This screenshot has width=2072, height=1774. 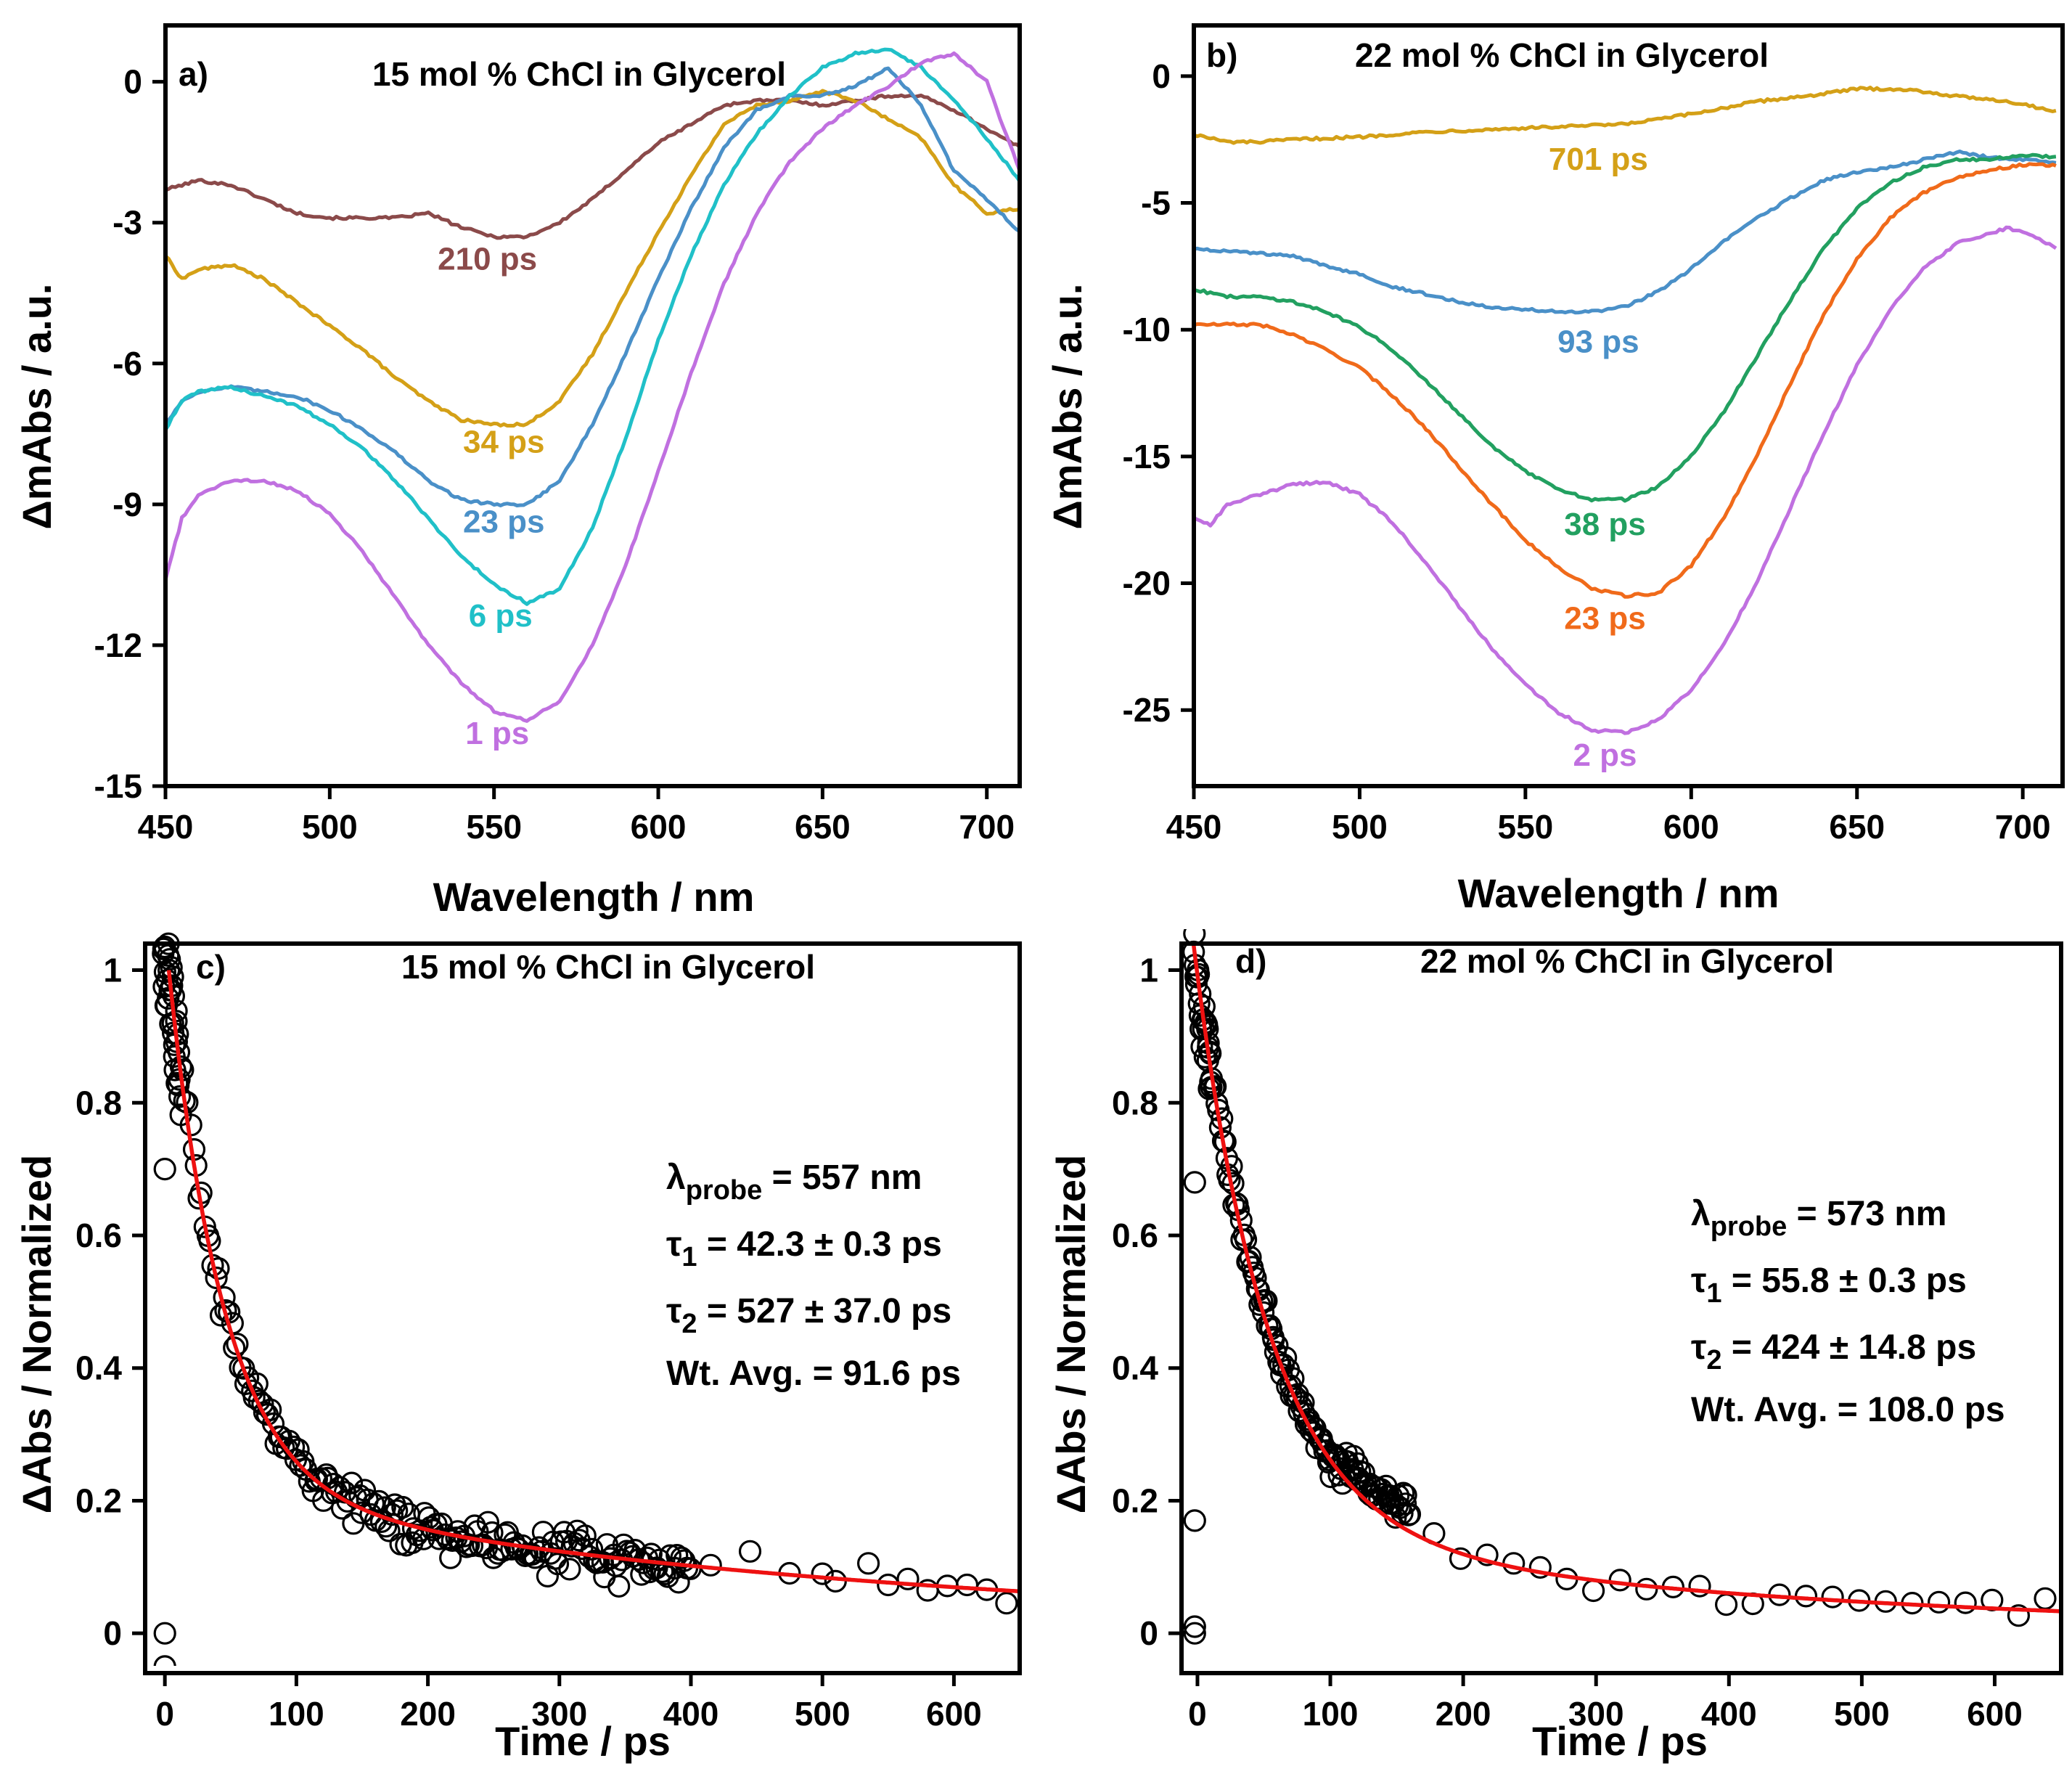 I want to click on panel-d-ylabel: ΔAbs / Normalized, so click(x=1071, y=1335).